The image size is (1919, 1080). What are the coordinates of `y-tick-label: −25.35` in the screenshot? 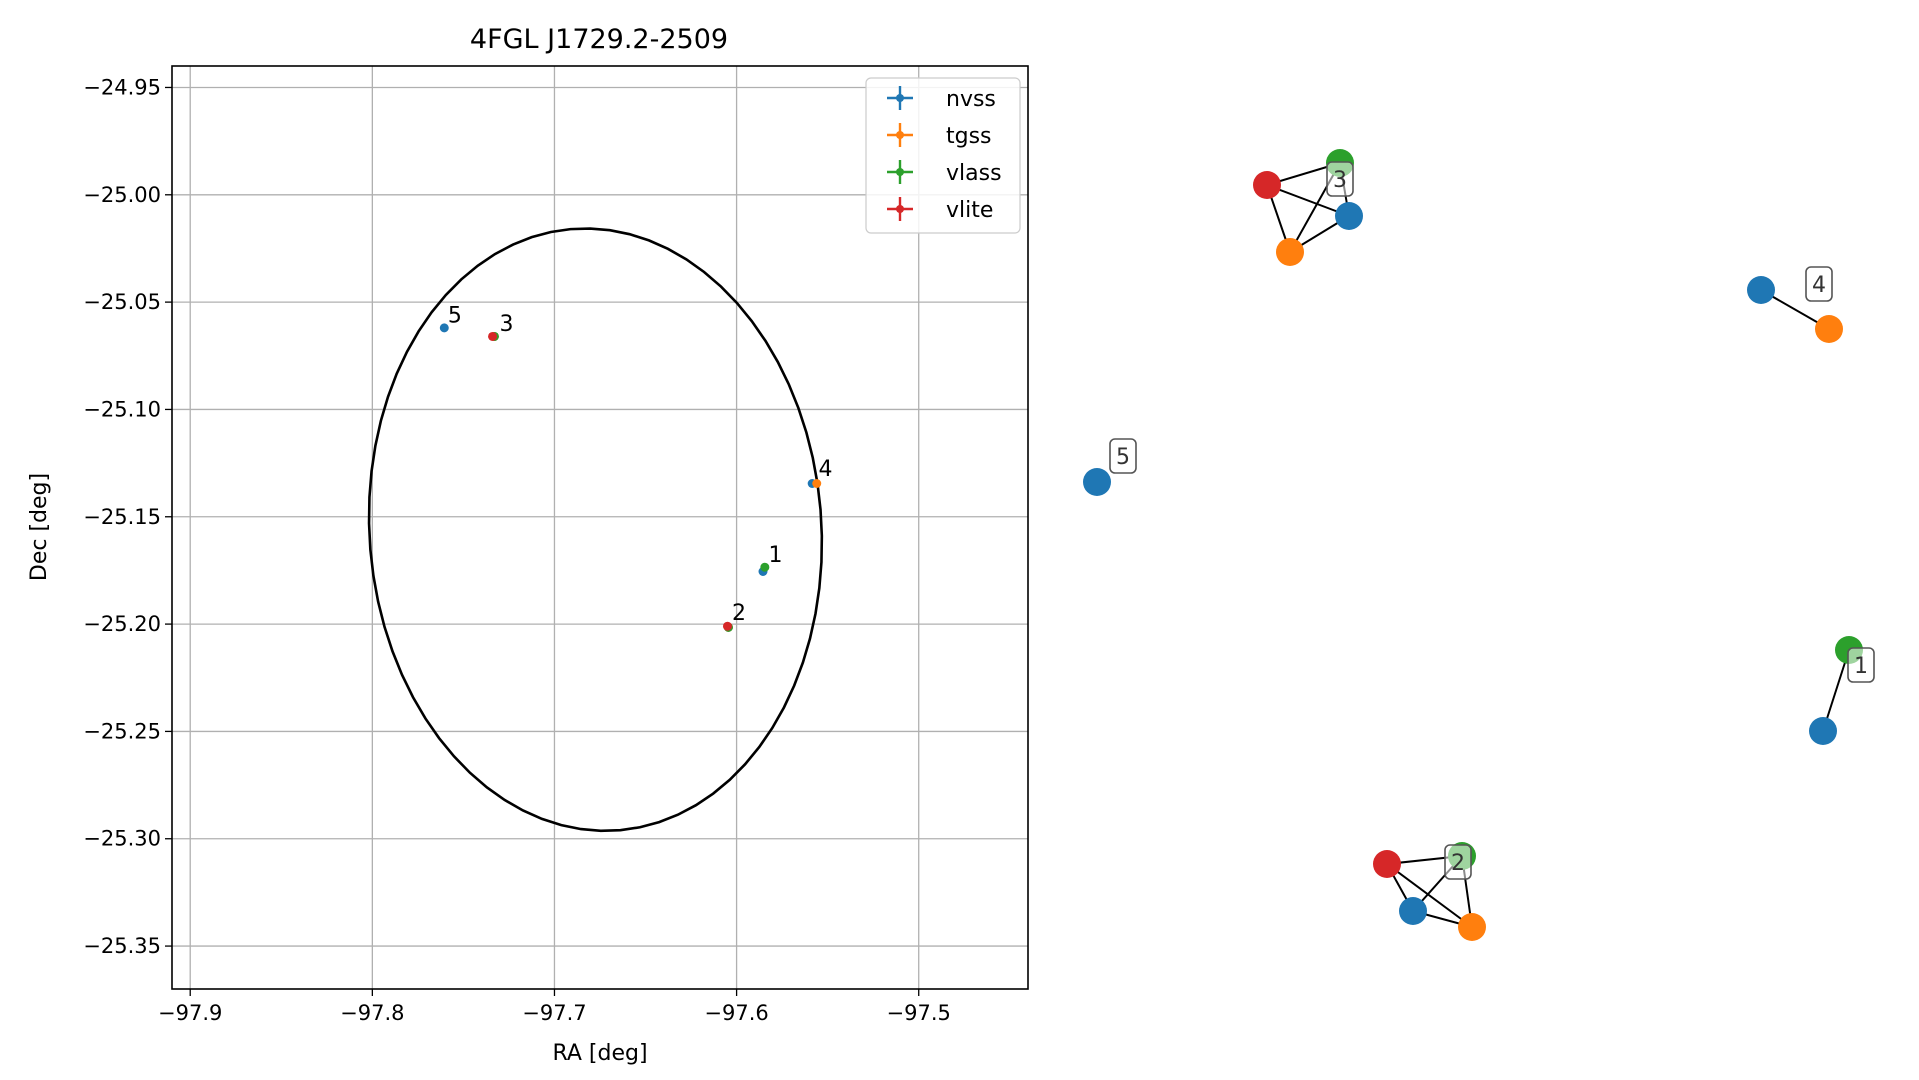 It's located at (122, 946).